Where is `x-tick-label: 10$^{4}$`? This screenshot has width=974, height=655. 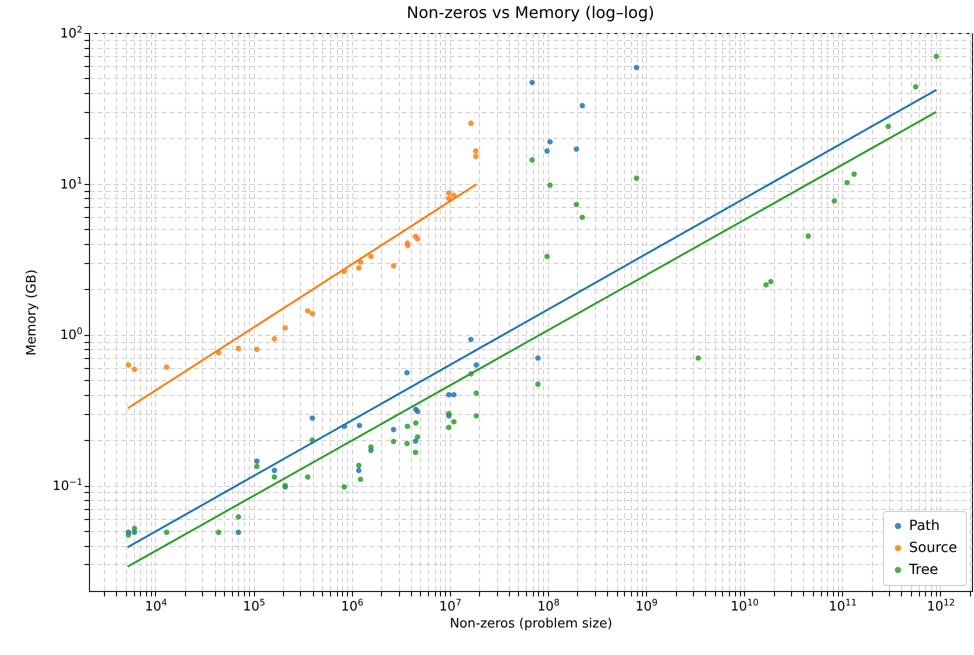
x-tick-label: 10$^{4}$ is located at coordinates (156, 606).